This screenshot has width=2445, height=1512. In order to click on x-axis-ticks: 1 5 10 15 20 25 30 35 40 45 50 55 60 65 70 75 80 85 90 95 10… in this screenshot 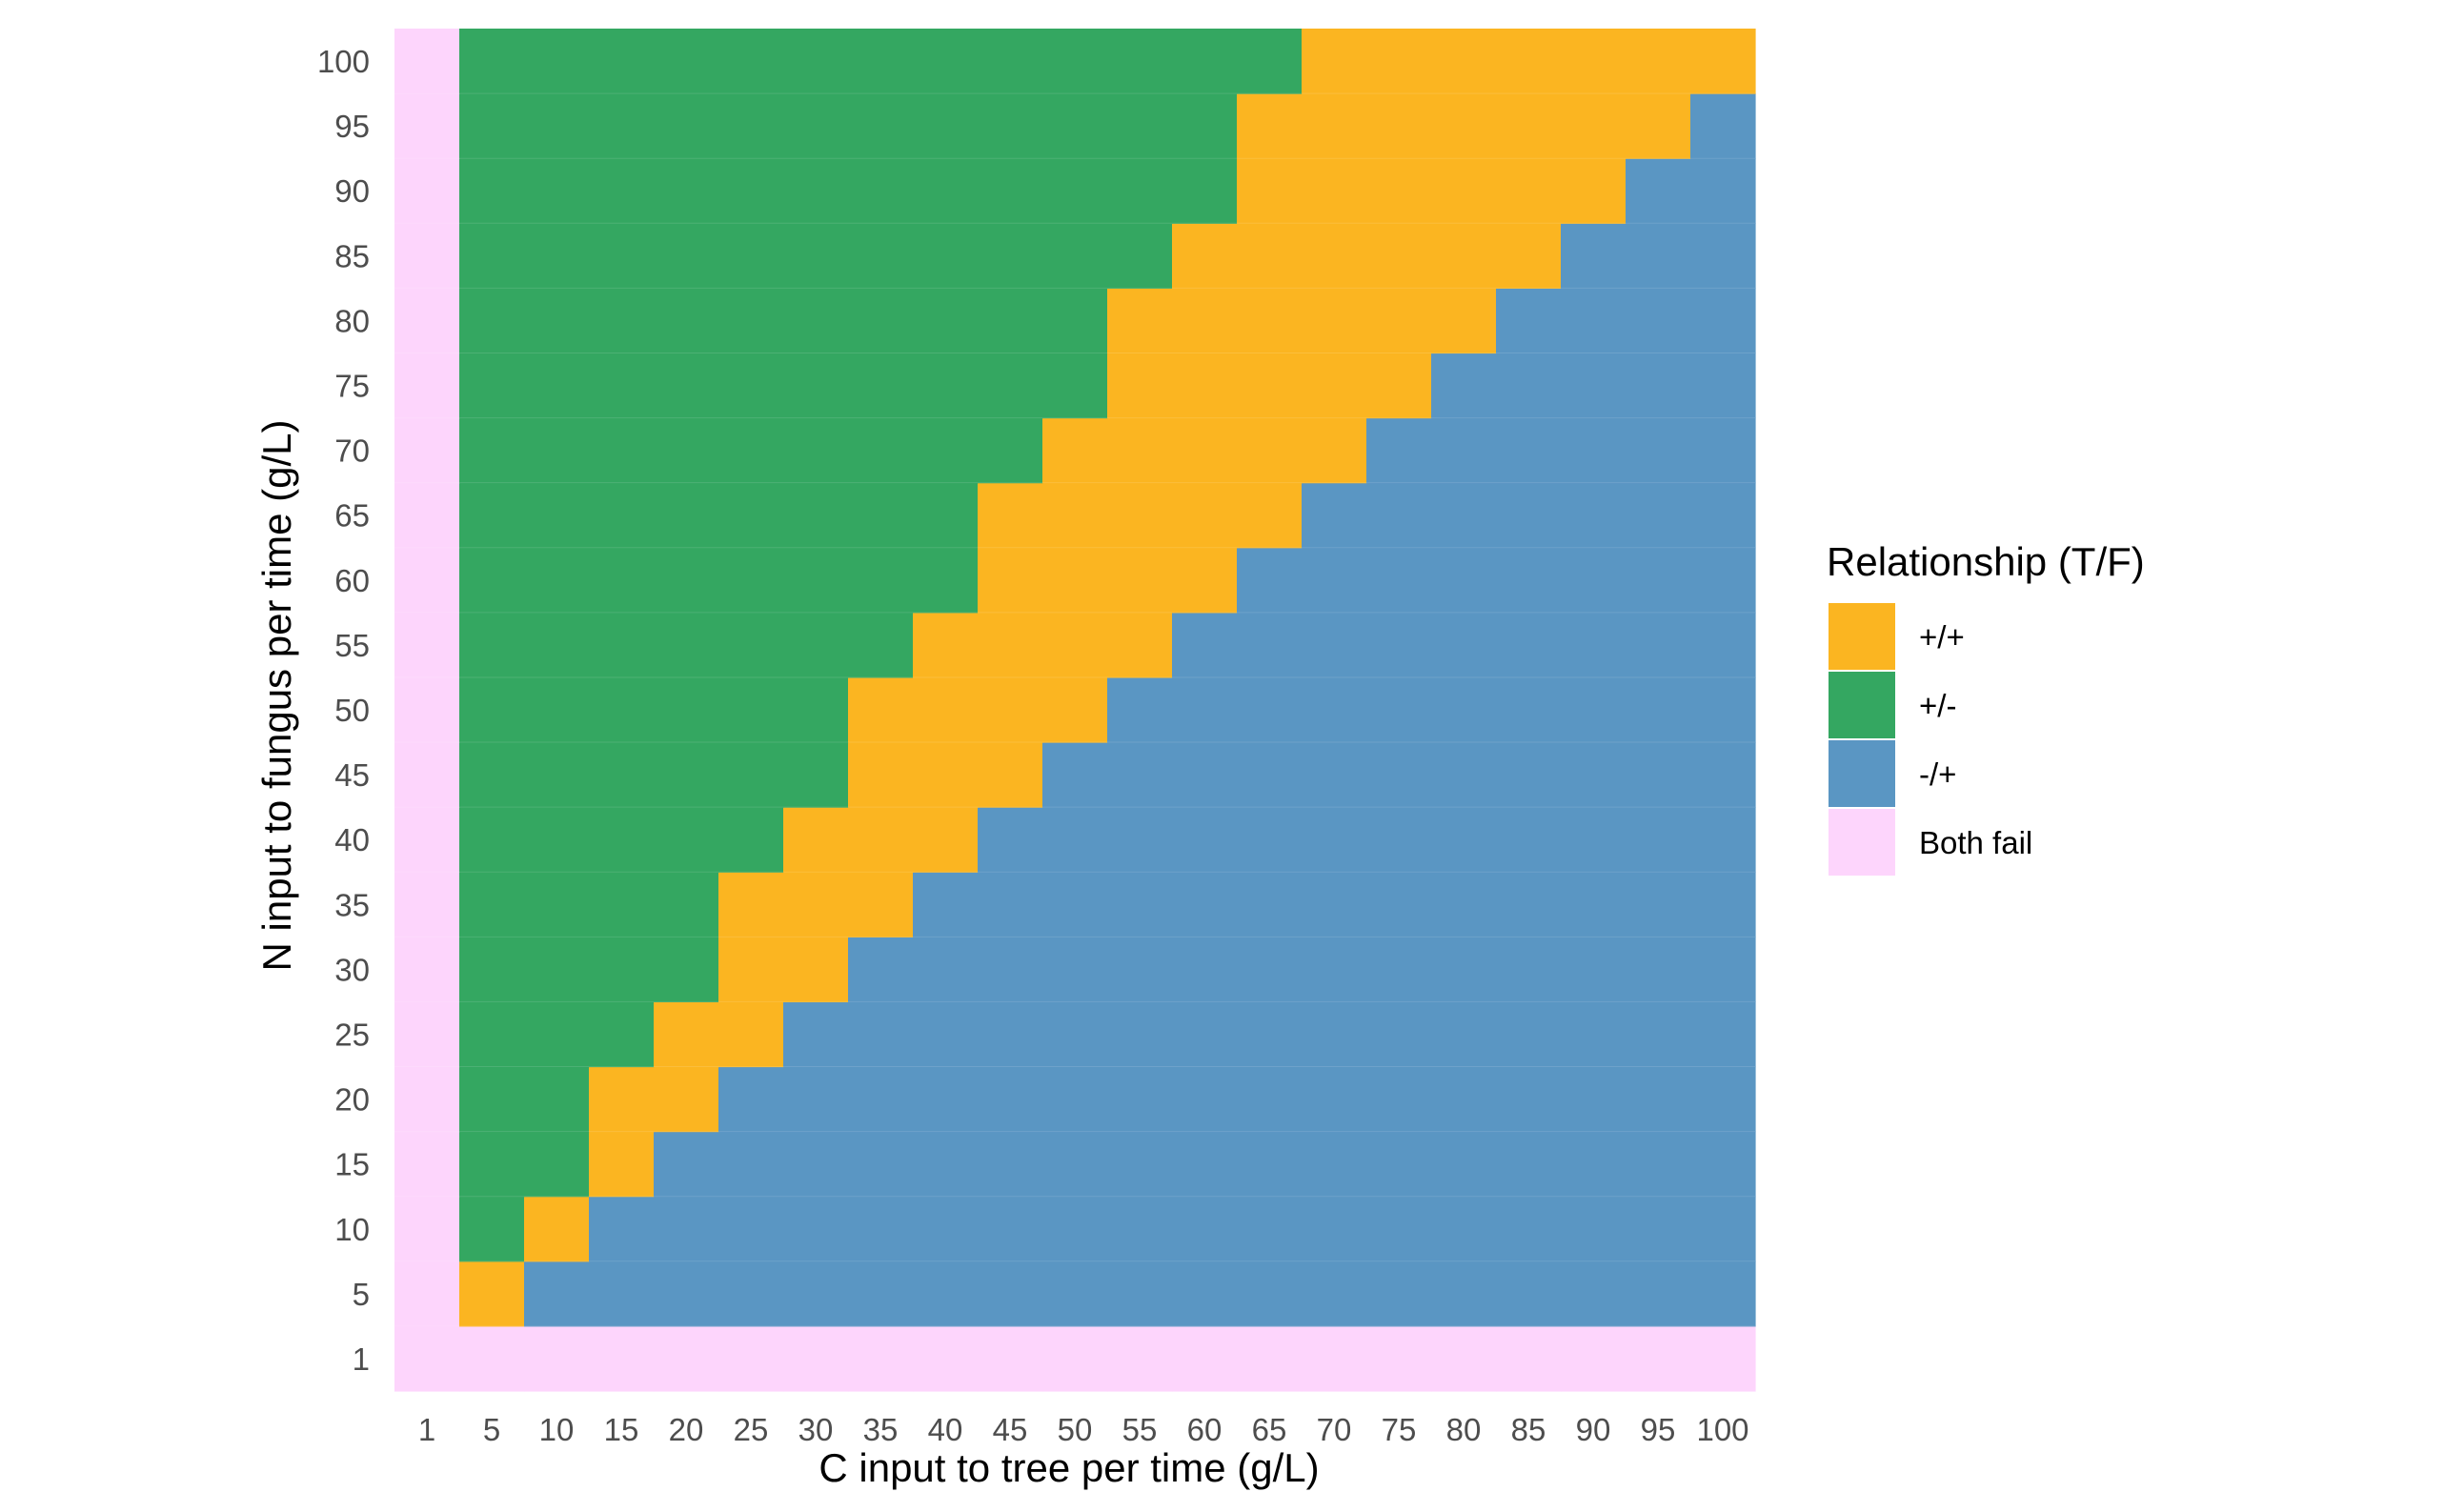, I will do `click(1083, 1429)`.